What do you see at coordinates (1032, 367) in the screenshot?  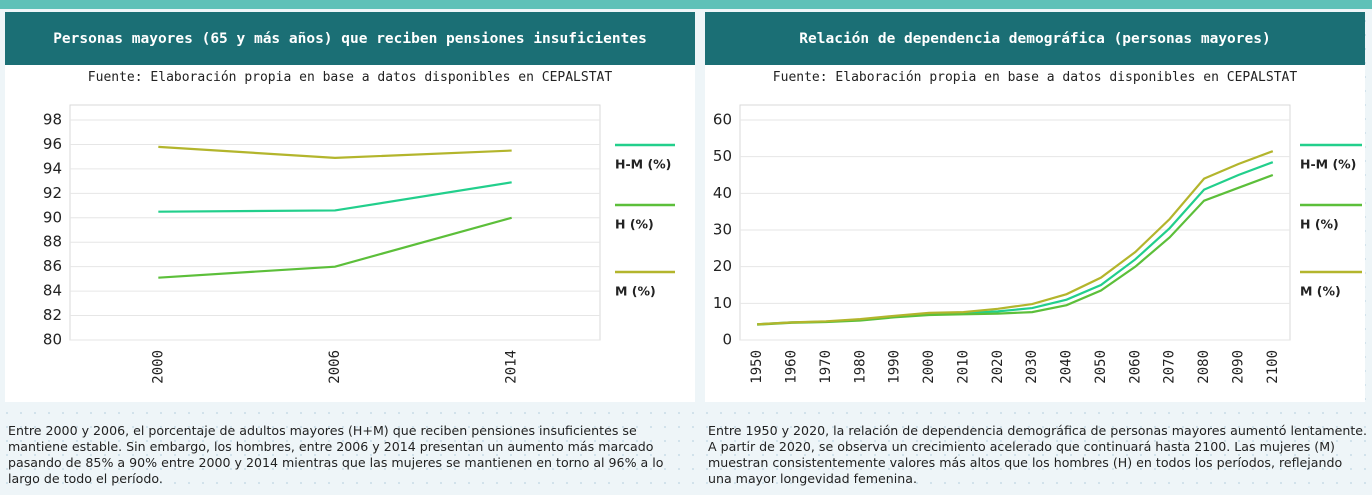 I see `x-tick-label: 2030` at bounding box center [1032, 367].